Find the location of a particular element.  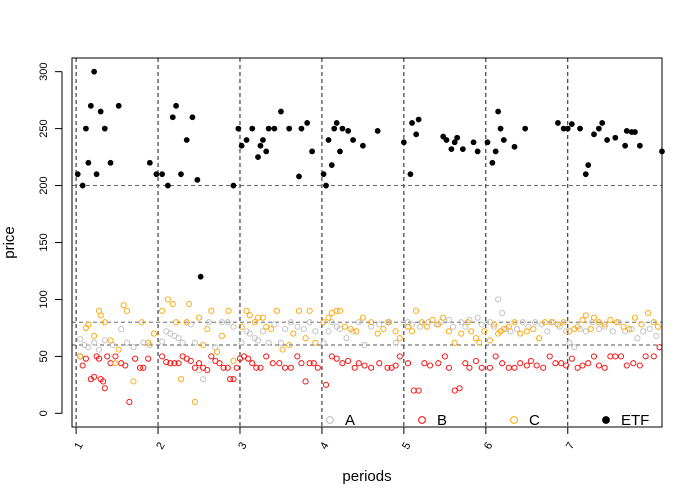

x-tick-label: 6 is located at coordinates (488, 445).